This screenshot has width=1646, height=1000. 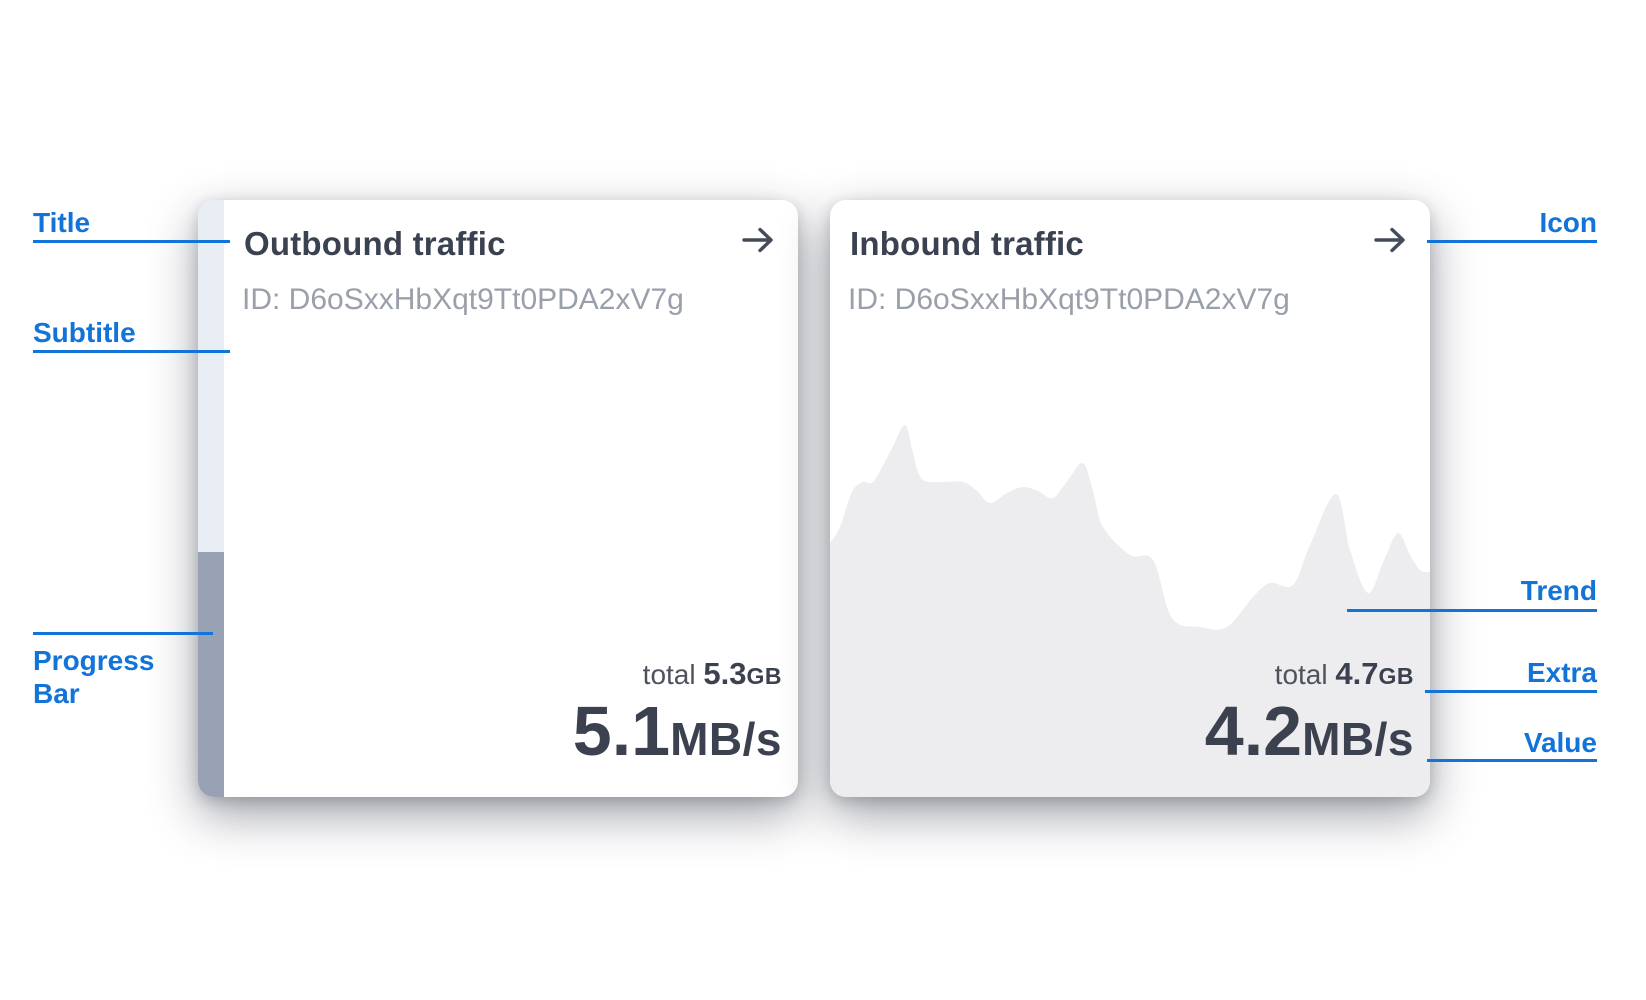 What do you see at coordinates (62, 222) in the screenshot?
I see `annotation-title-label: Title` at bounding box center [62, 222].